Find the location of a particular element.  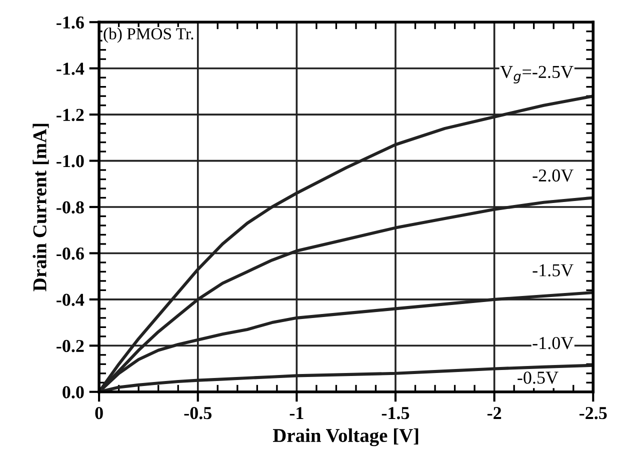

y-tick-label: -1.2 is located at coordinates (70, 115).